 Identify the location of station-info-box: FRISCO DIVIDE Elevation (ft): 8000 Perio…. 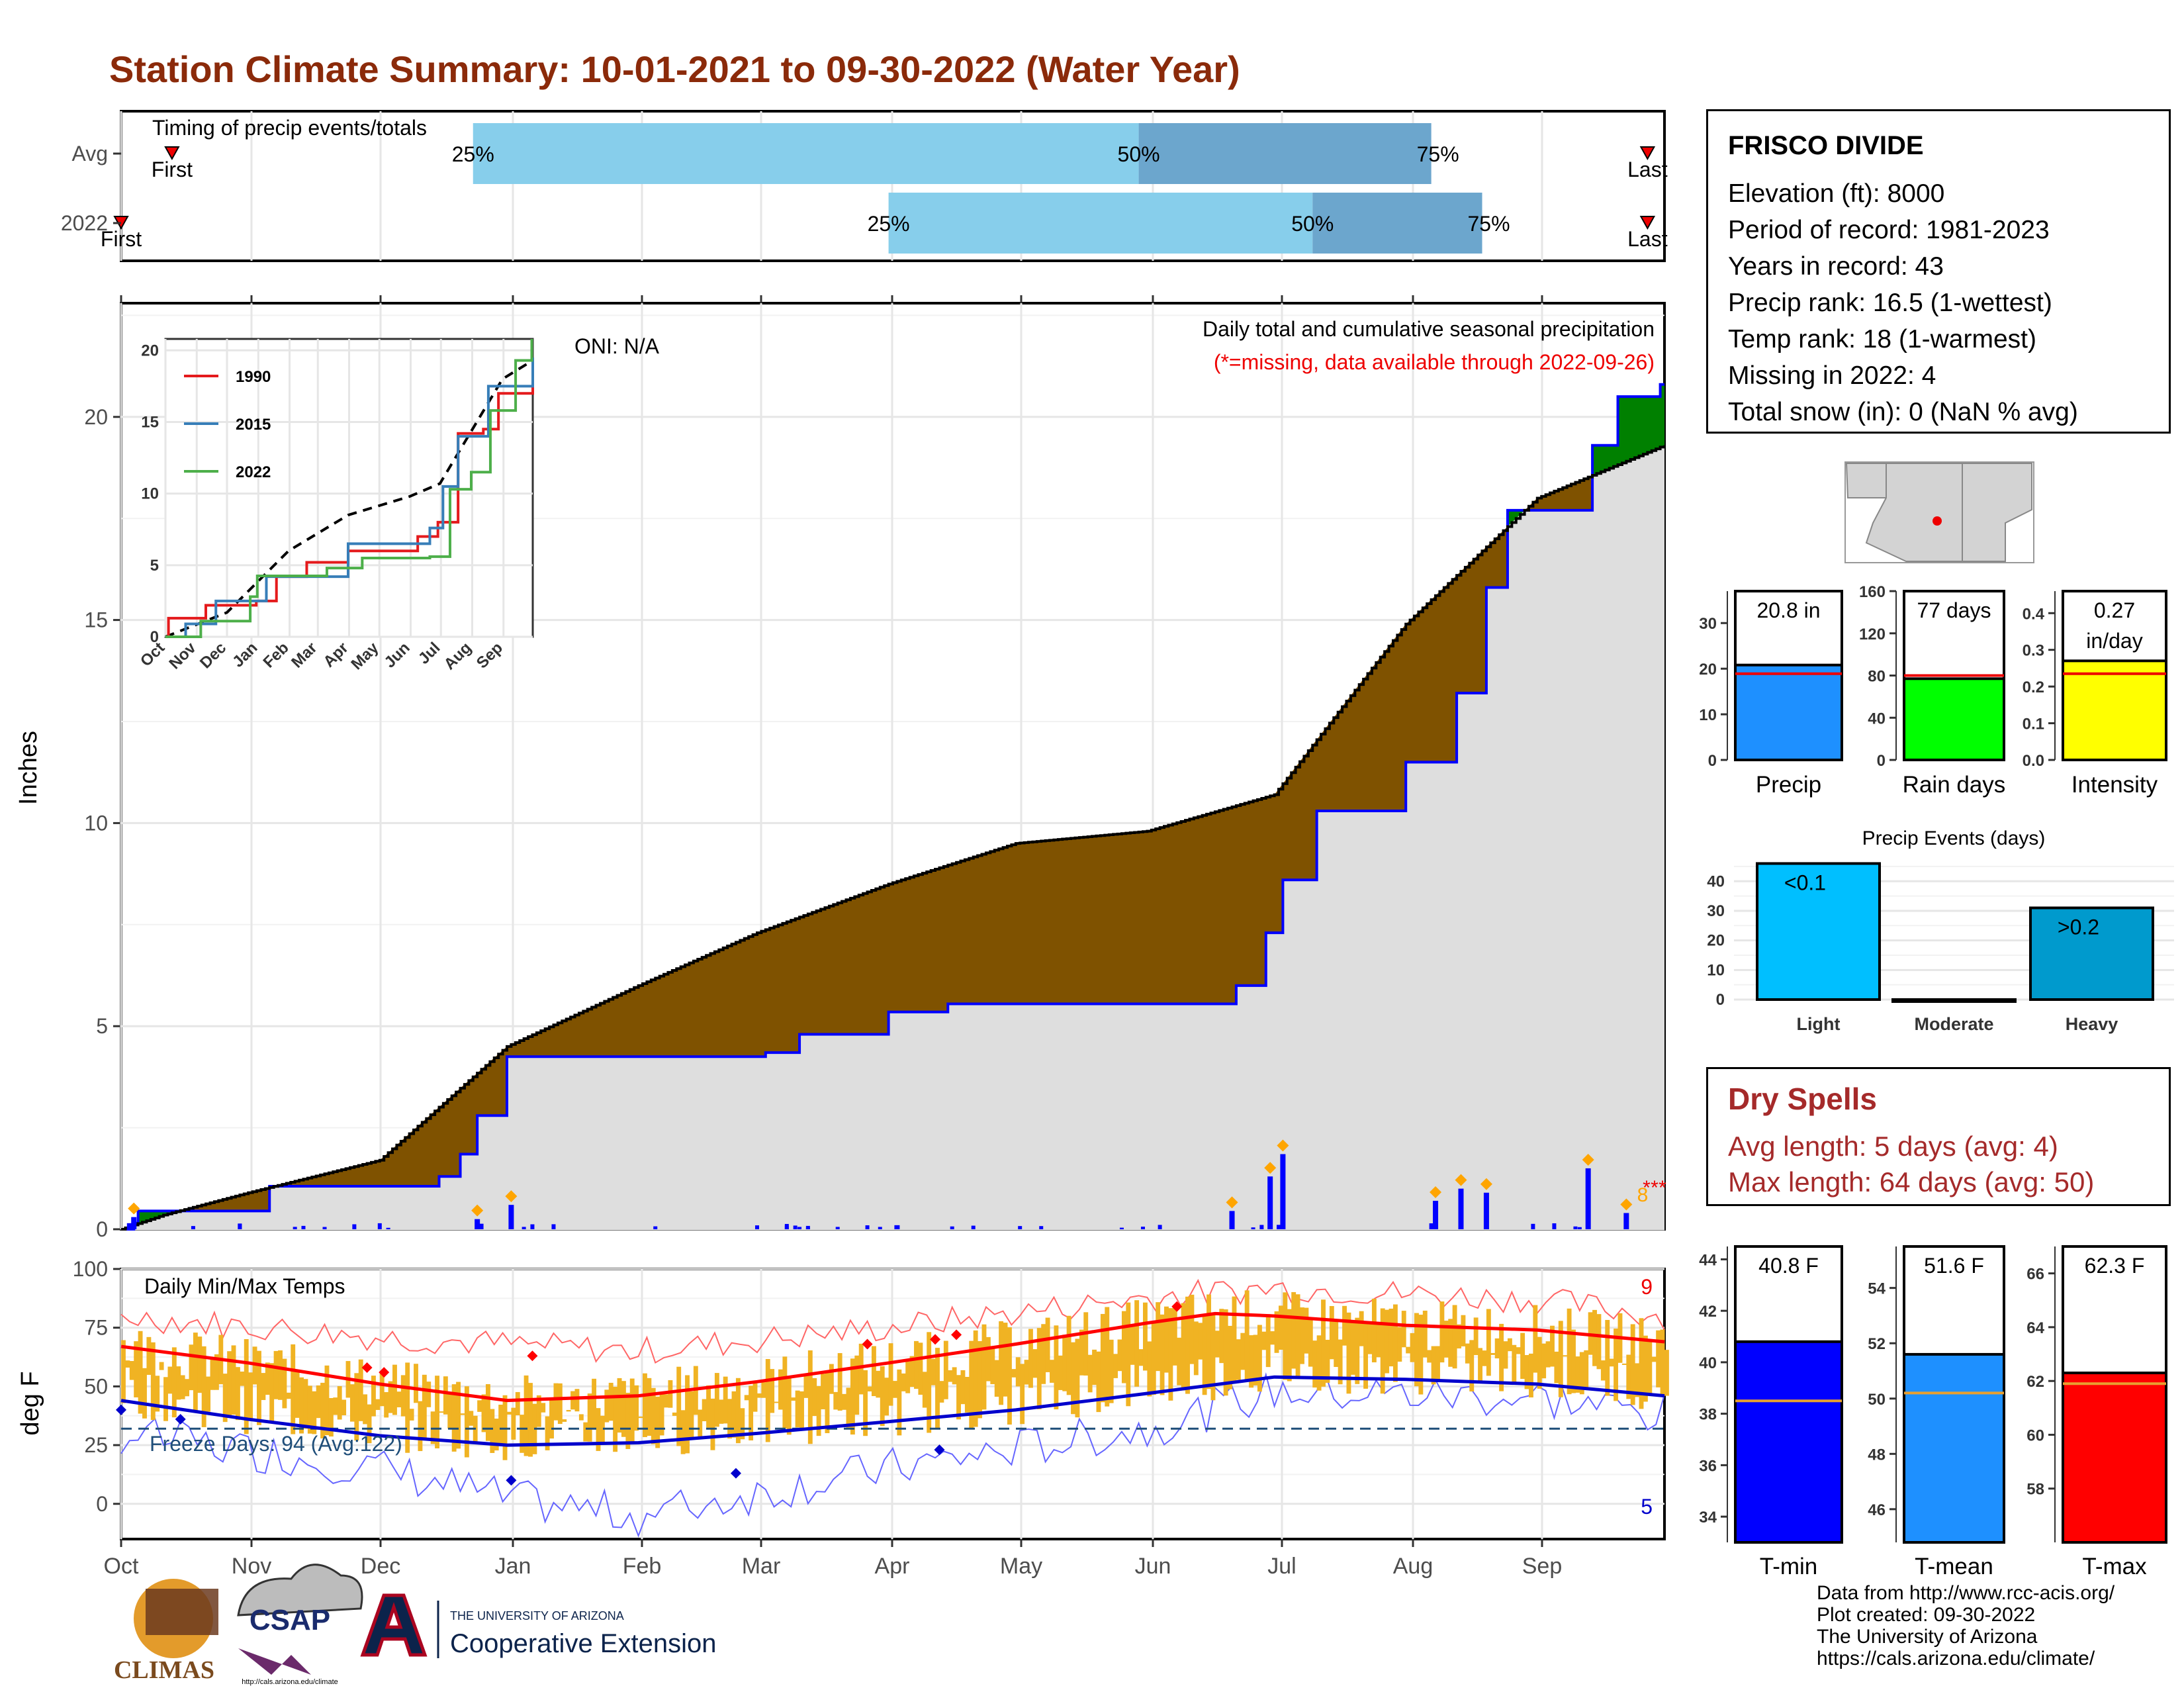
(1939, 271).